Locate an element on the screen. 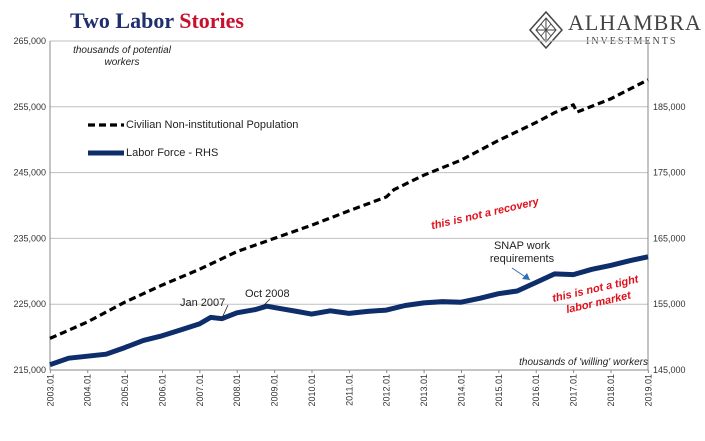 This screenshot has height=441, width=705. y-right-tick-label-2: 165,000 is located at coordinates (669, 238).